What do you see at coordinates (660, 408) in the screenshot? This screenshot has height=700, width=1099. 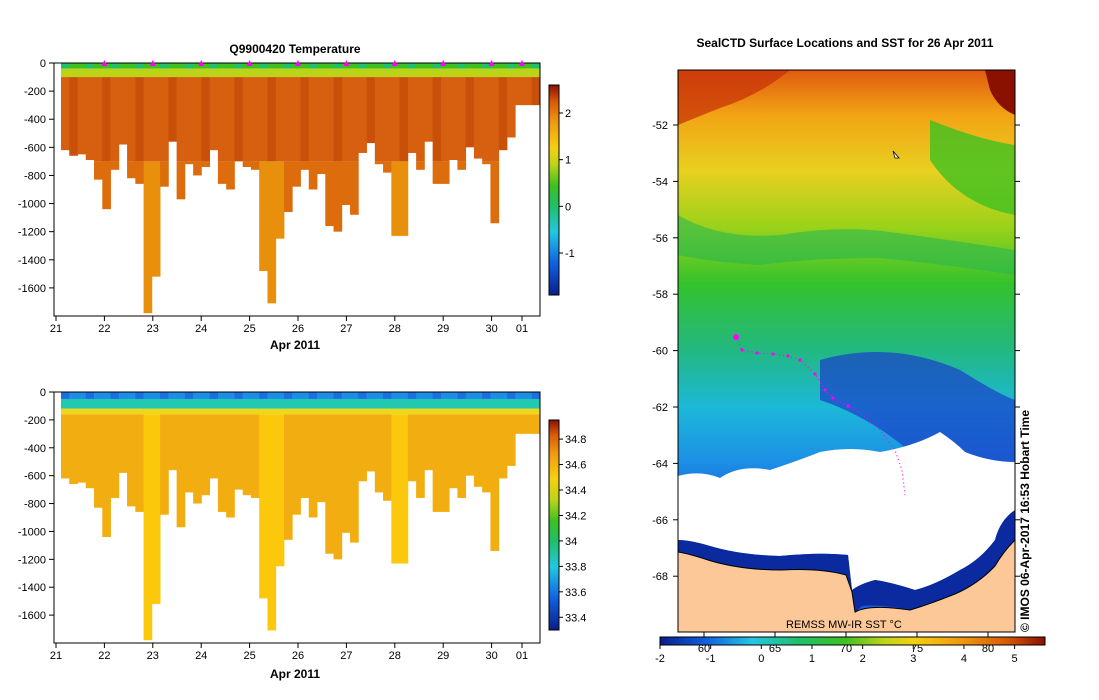 I see `lat-tick-label: -62` at bounding box center [660, 408].